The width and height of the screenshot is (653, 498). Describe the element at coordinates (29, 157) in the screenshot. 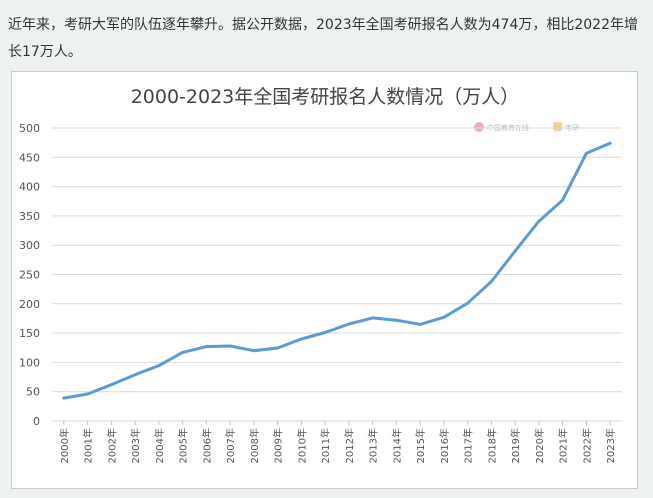

I see `y-tick-label: 450` at that location.